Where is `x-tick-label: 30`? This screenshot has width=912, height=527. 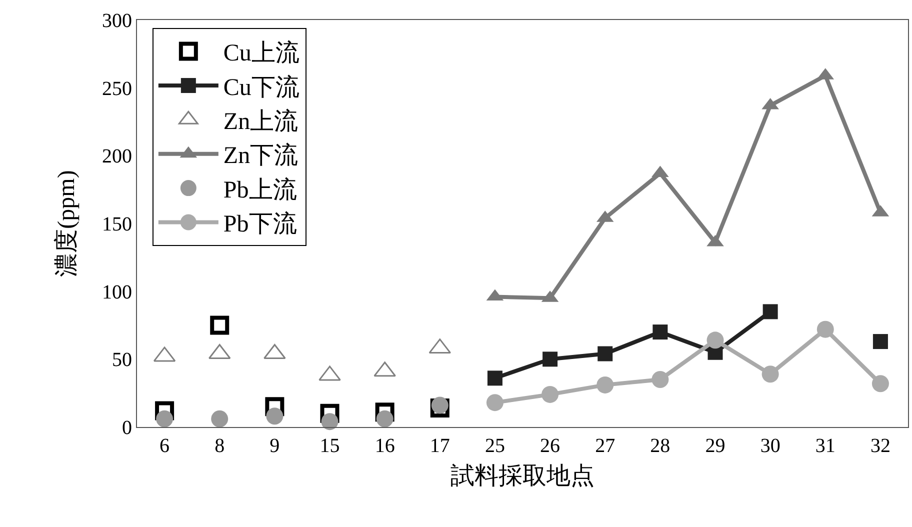
x-tick-label: 30 is located at coordinates (770, 446).